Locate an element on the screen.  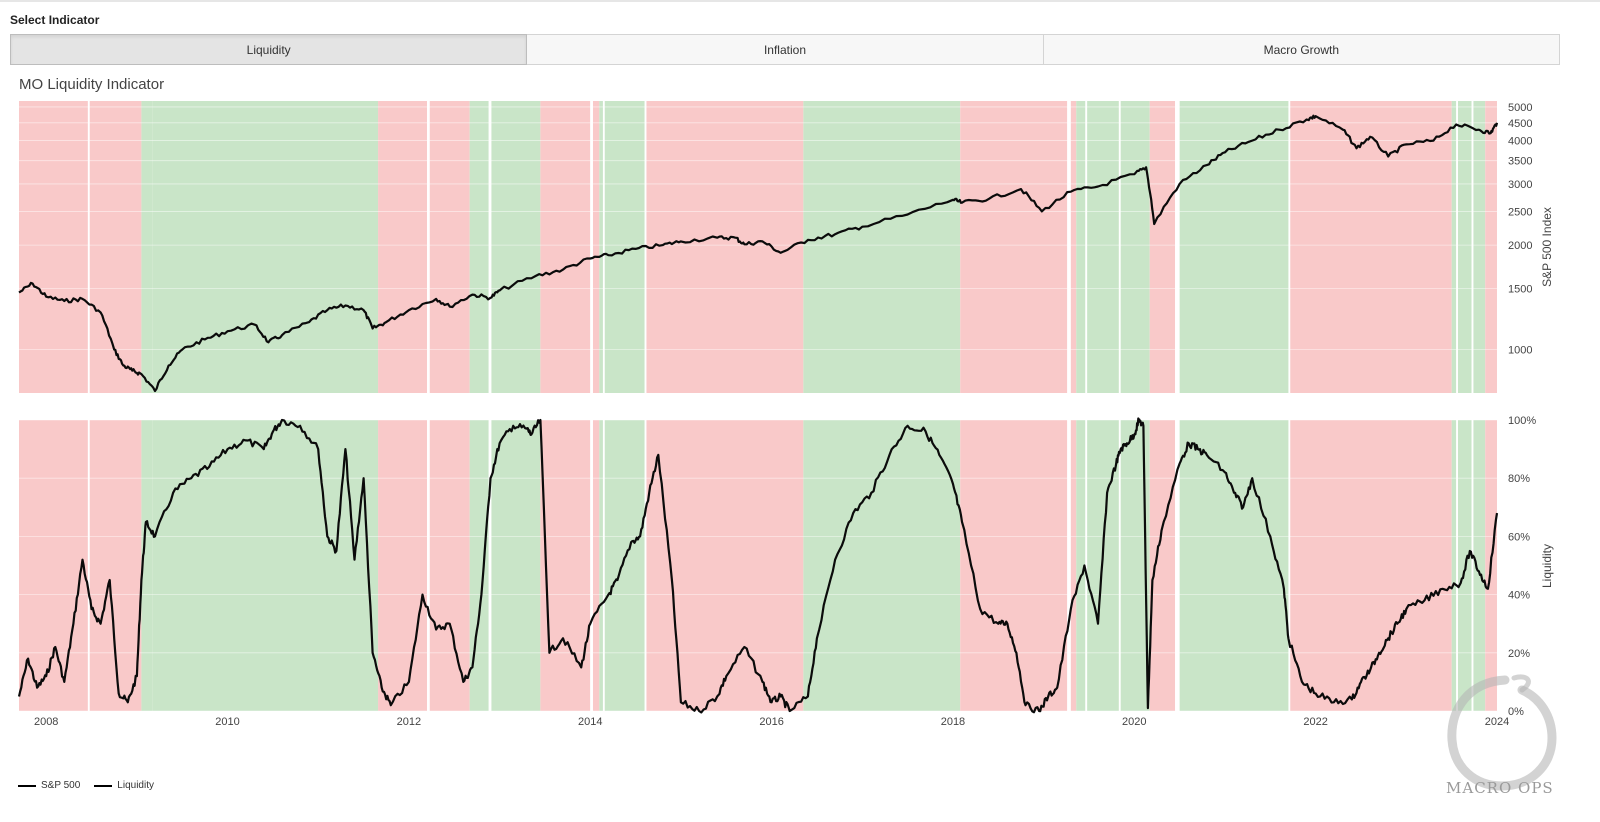
legend-item-liquidity: Liquidity is located at coordinates (124, 785).